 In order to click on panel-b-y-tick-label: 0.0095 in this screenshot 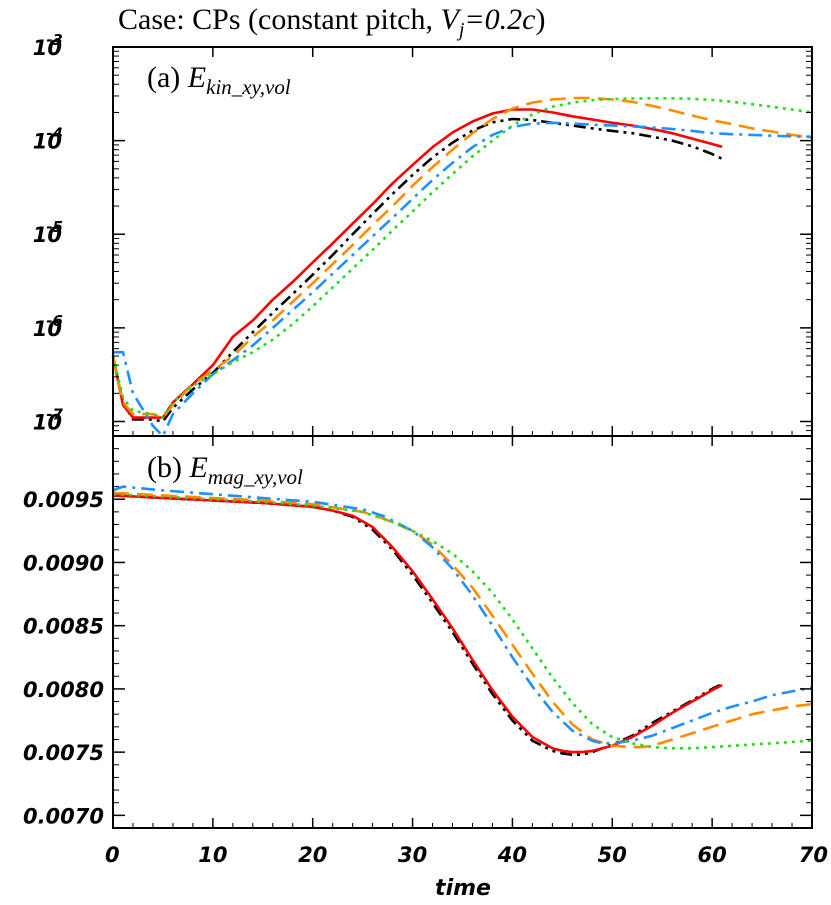, I will do `click(63, 500)`.